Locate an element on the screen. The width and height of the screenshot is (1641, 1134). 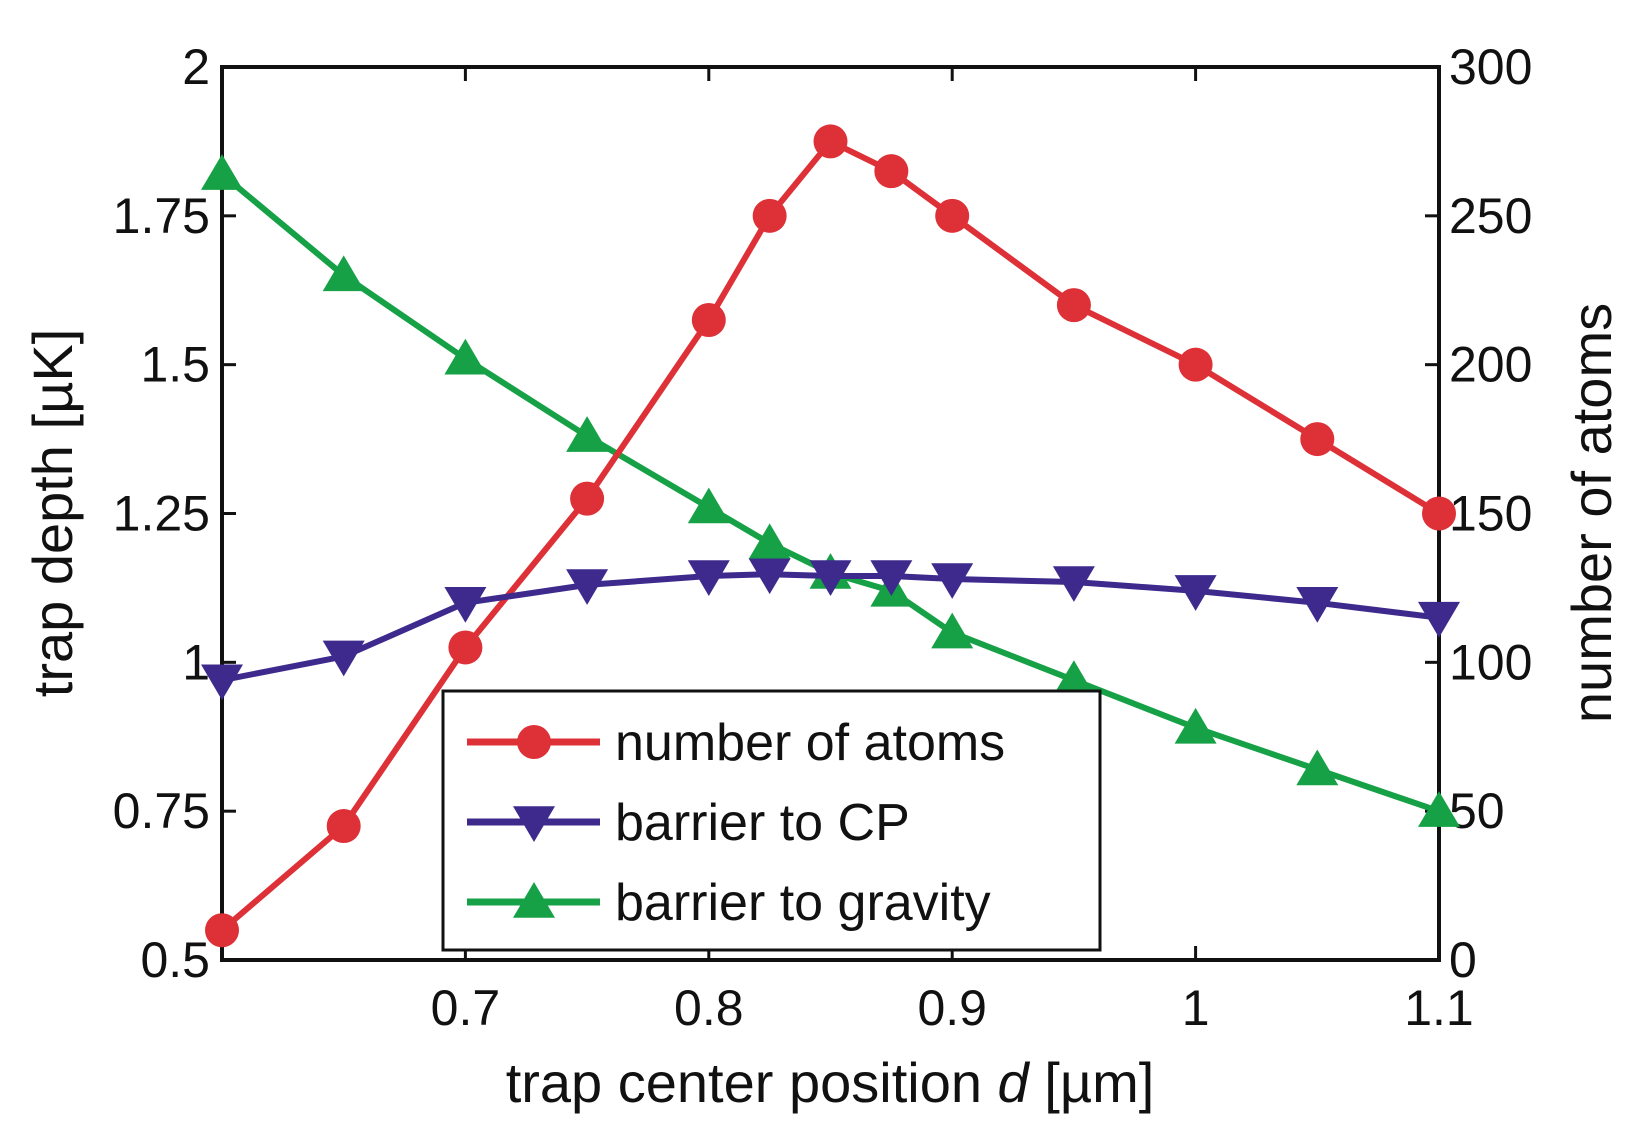
y-right-tick-label: 250 is located at coordinates (1490, 216).